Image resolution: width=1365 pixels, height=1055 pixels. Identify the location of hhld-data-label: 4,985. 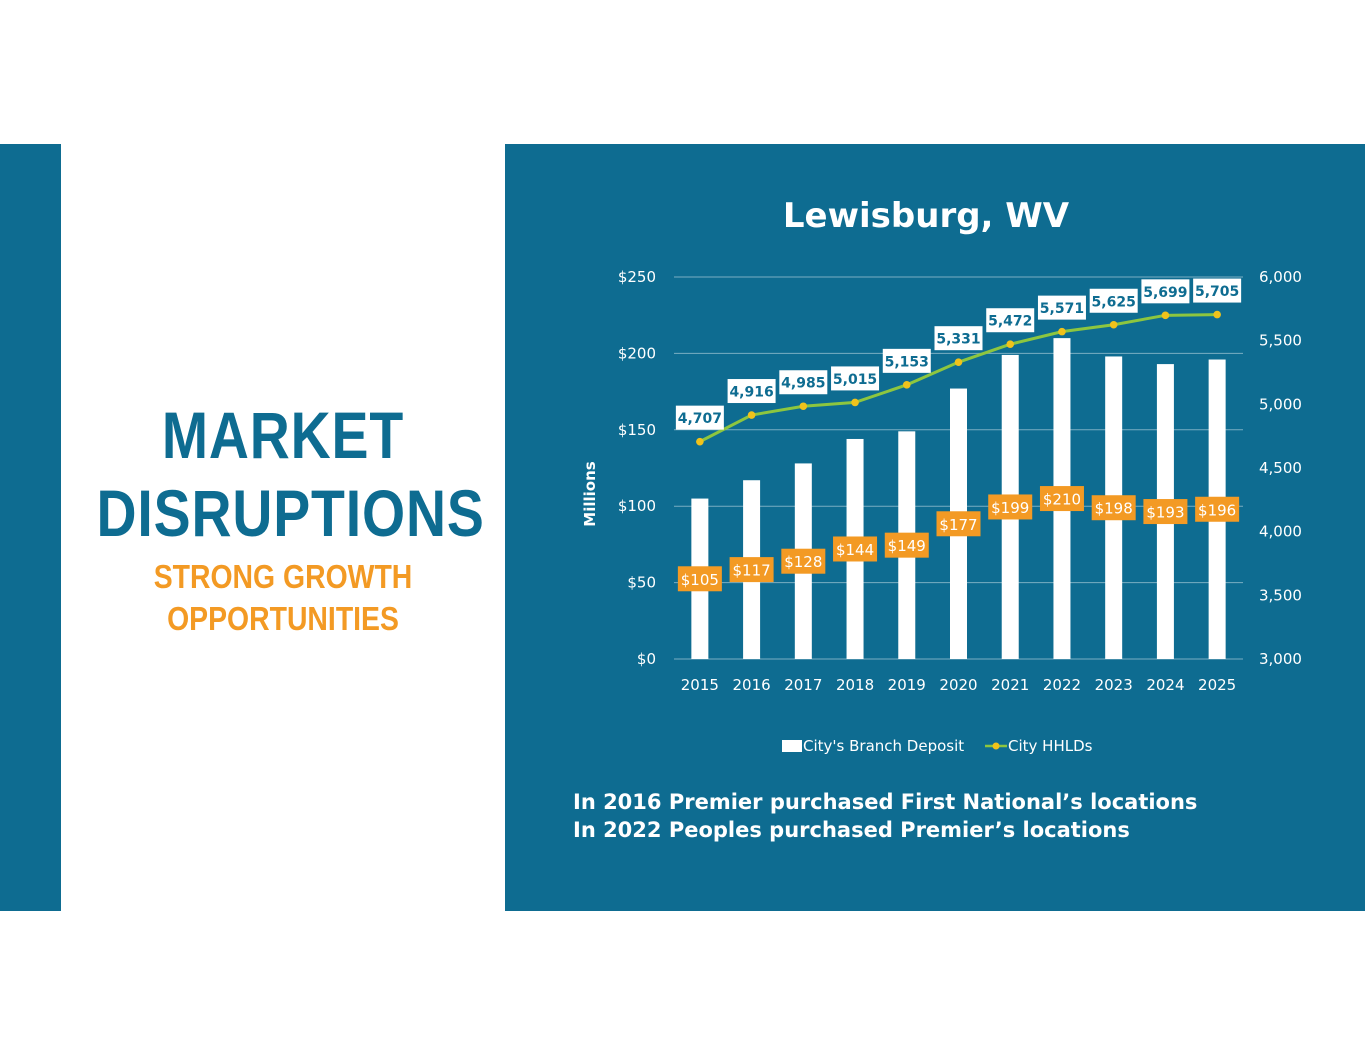
(803, 384).